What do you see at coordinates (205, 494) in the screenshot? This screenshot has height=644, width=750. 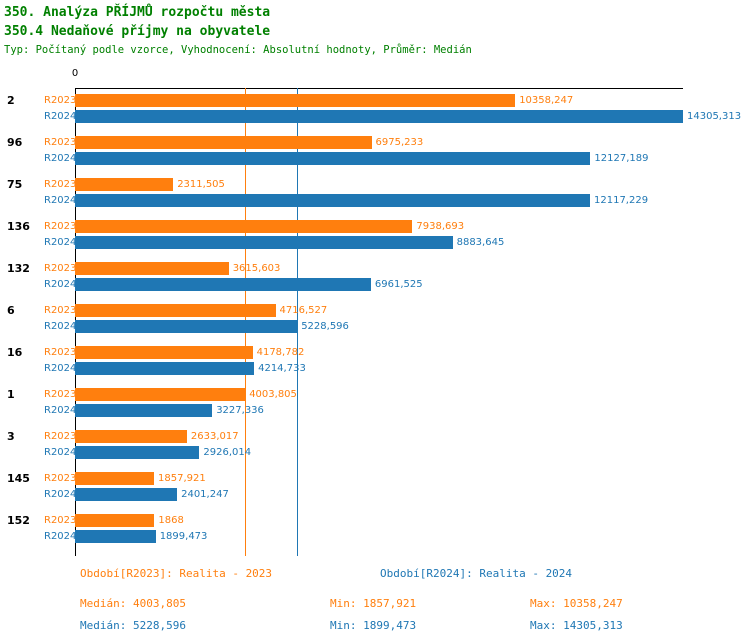 I see `value-label-r2024: 2401,247` at bounding box center [205, 494].